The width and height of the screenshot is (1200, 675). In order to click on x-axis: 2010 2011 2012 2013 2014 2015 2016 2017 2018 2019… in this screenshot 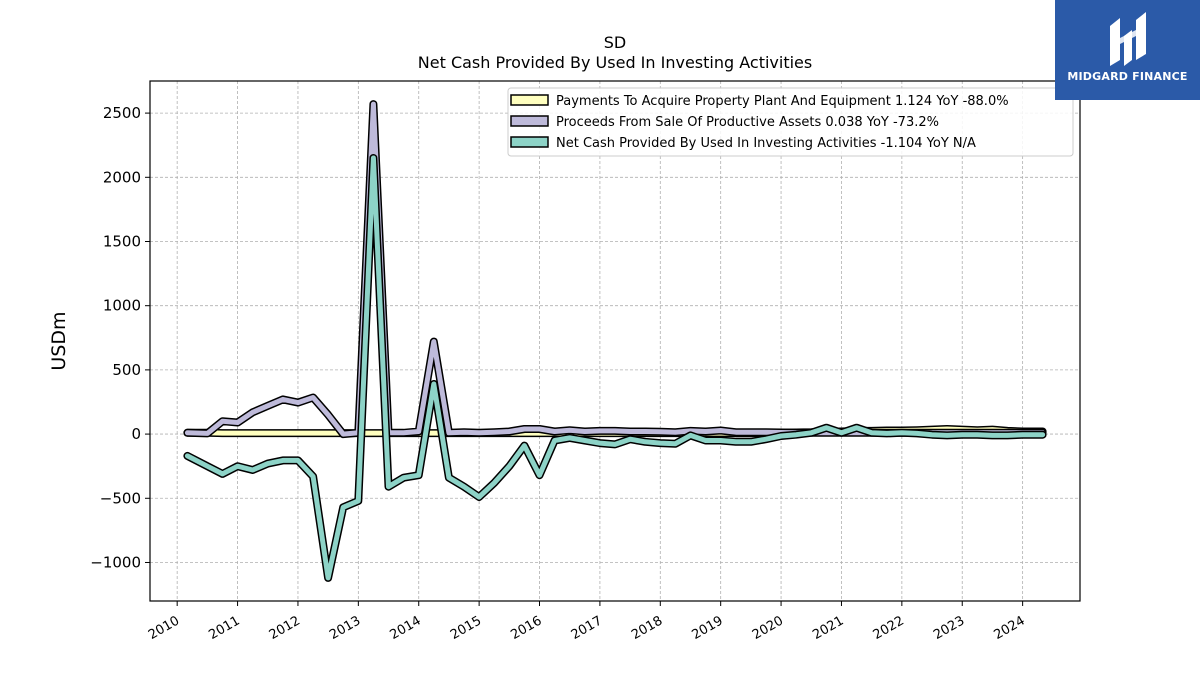, I will do `click(587, 622)`.